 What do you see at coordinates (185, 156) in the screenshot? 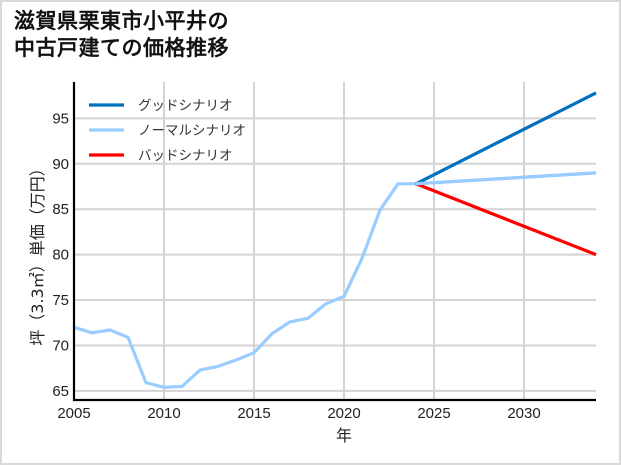
I see `legend-label: バッドシナリオ` at bounding box center [185, 156].